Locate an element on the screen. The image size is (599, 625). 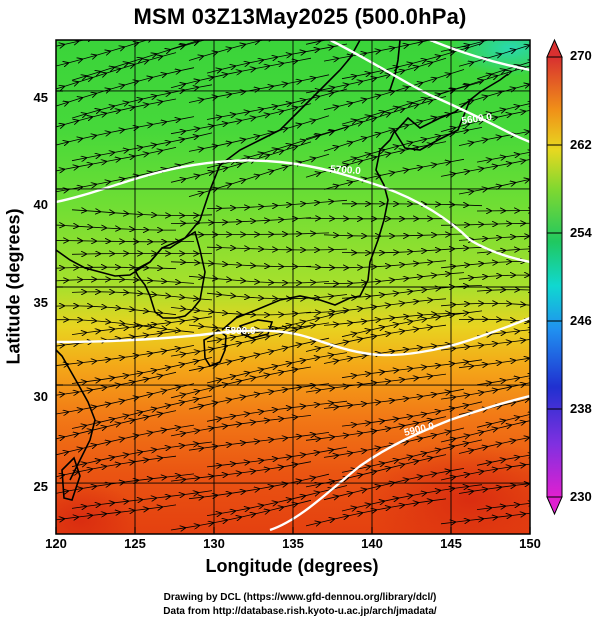
coast-taiwan is located at coordinates (71, 478).